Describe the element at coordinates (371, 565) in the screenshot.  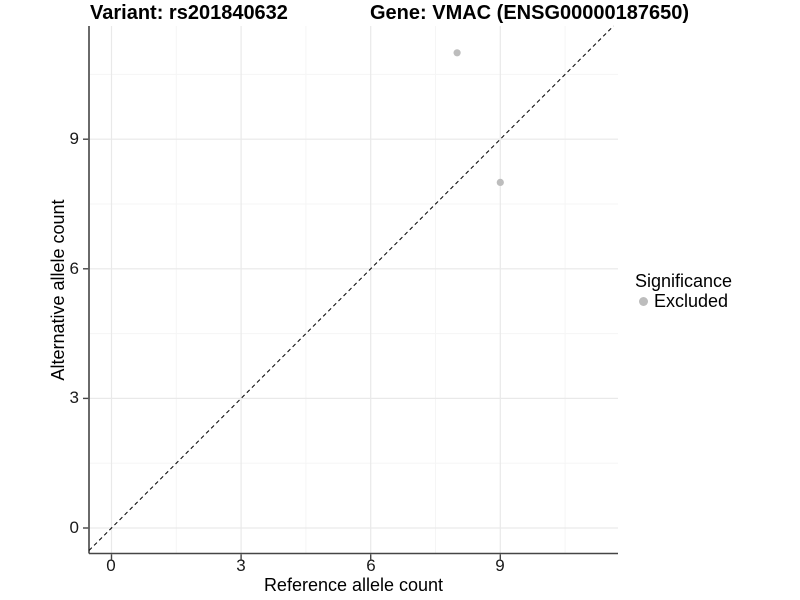
I see `x-tick-label-6: 6` at that location.